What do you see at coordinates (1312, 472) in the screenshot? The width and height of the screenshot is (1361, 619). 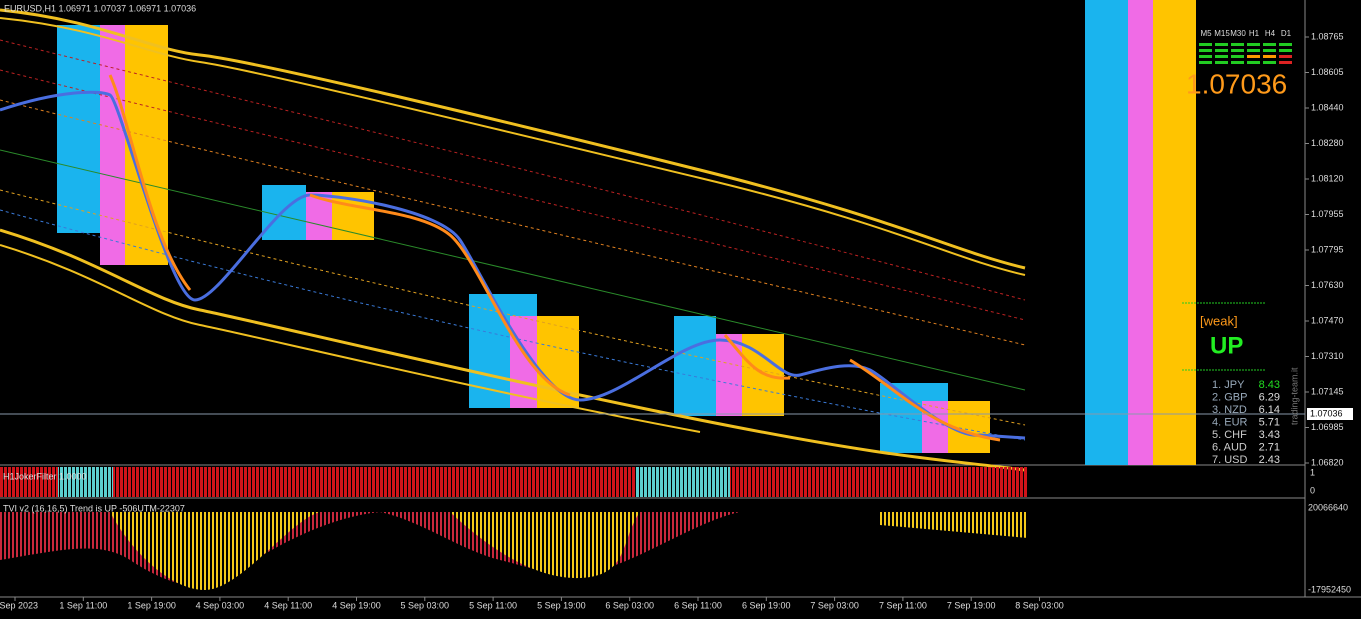 I see `joker-axis-label: 1` at bounding box center [1312, 472].